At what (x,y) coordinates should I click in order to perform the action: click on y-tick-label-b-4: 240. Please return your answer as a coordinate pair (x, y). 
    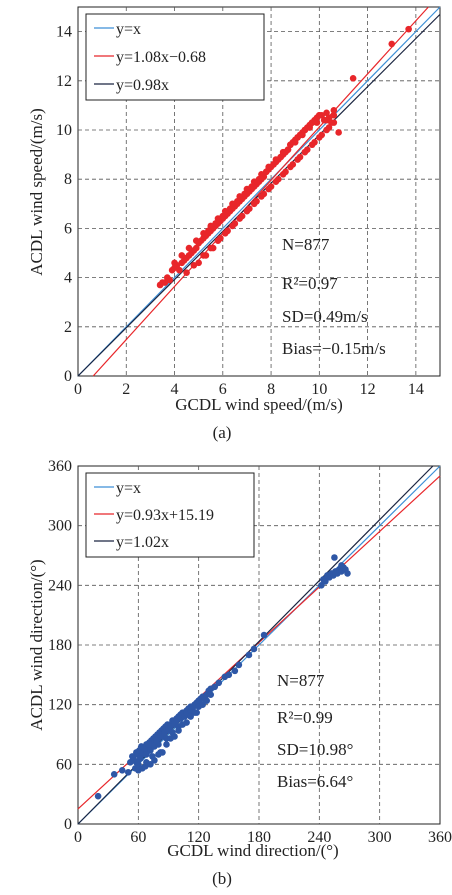
    Looking at the image, I should click on (60, 585).